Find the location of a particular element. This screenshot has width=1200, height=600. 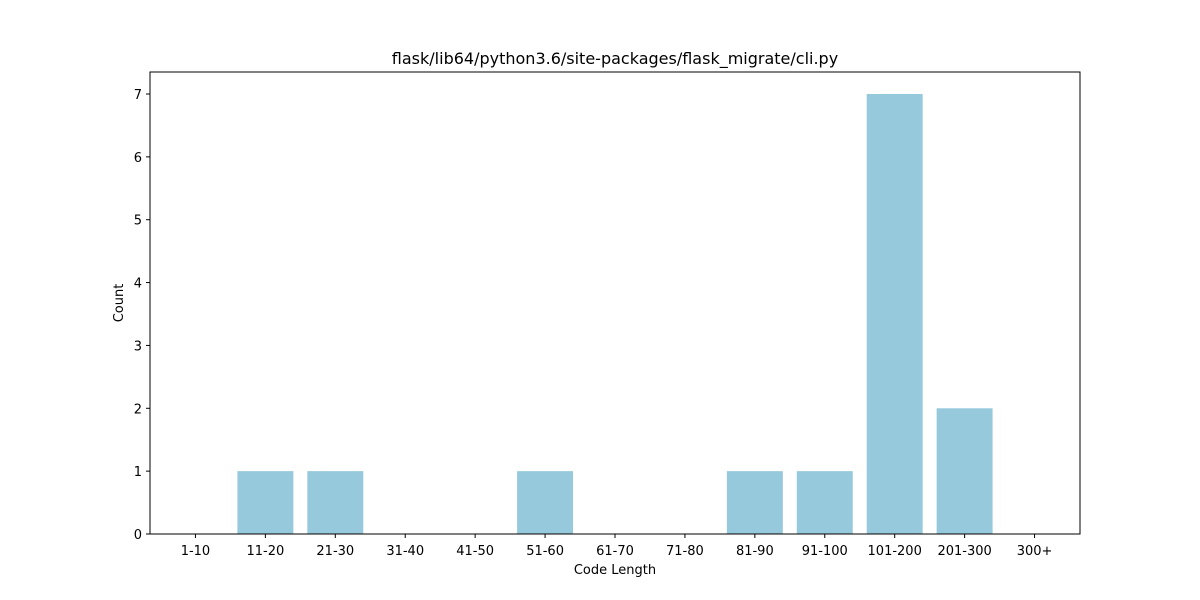

x-tick-label: 61-70 is located at coordinates (615, 551).